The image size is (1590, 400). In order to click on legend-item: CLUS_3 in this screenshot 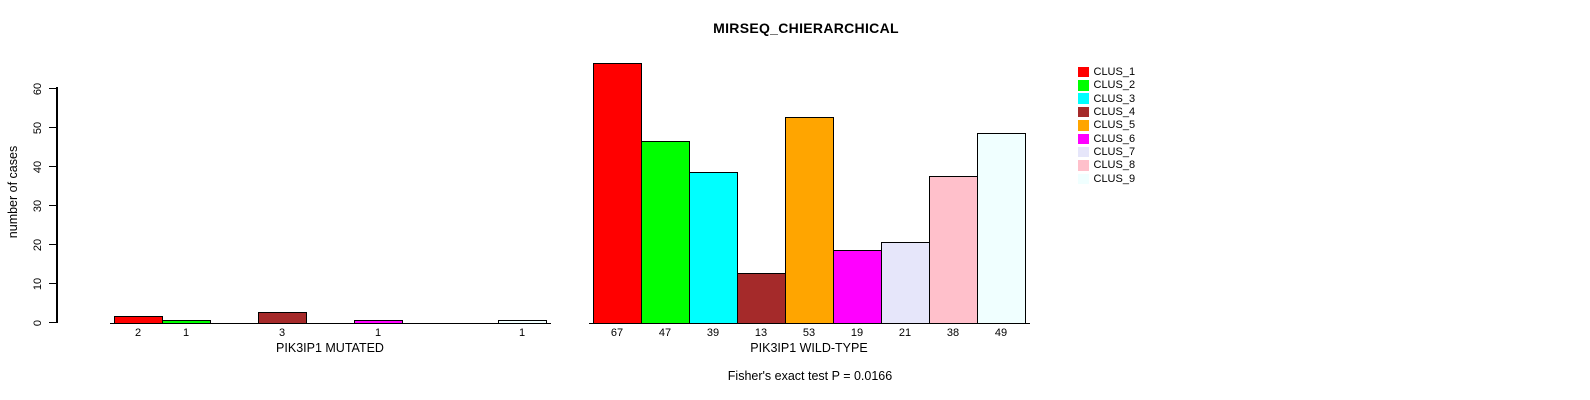, I will do `click(1106, 98)`.